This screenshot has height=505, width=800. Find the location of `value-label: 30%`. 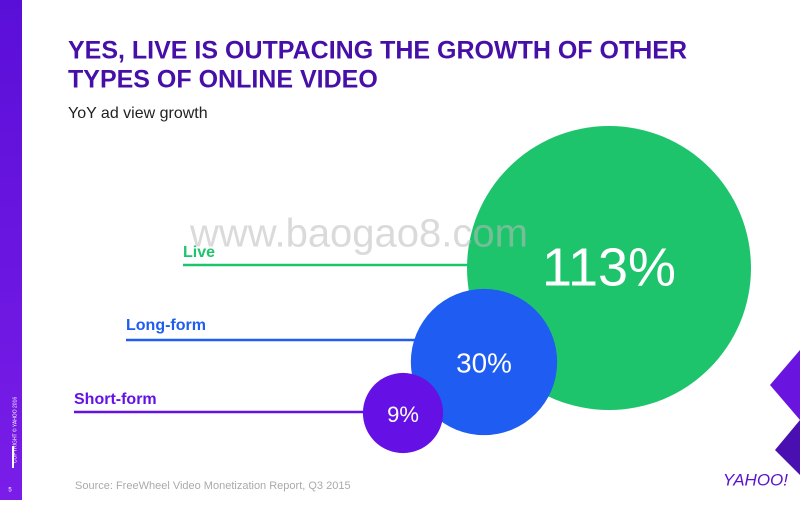

value-label: 30% is located at coordinates (484, 362).